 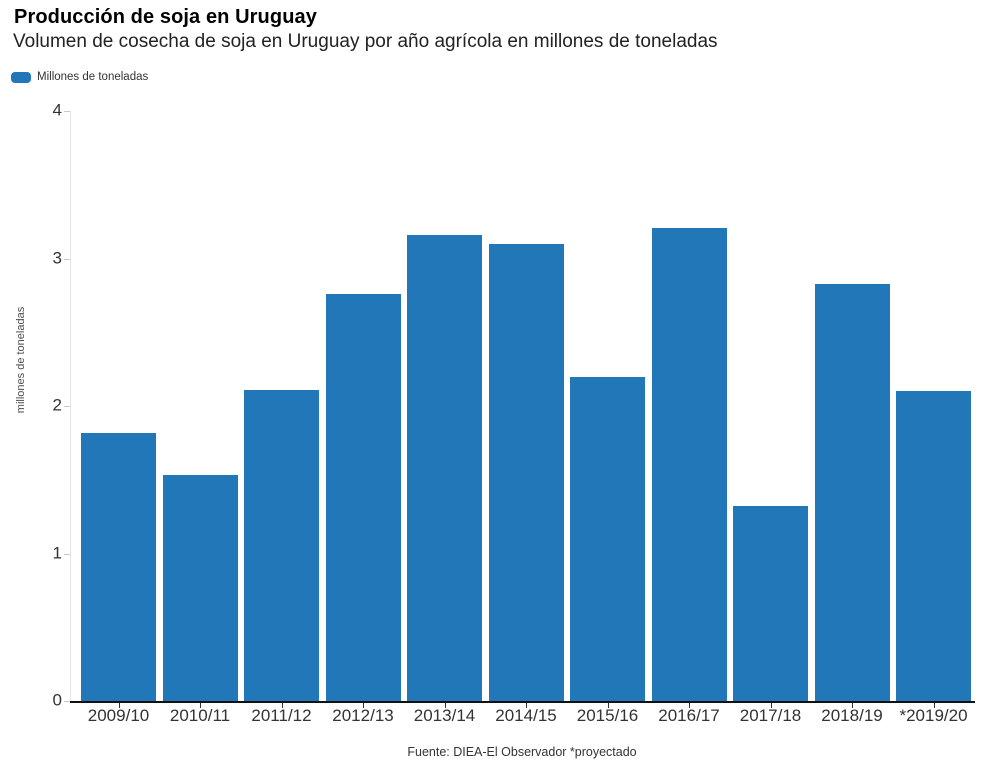 I want to click on source-note: Fuente: DIEA-El Observador *proyectado, so click(x=522, y=752).